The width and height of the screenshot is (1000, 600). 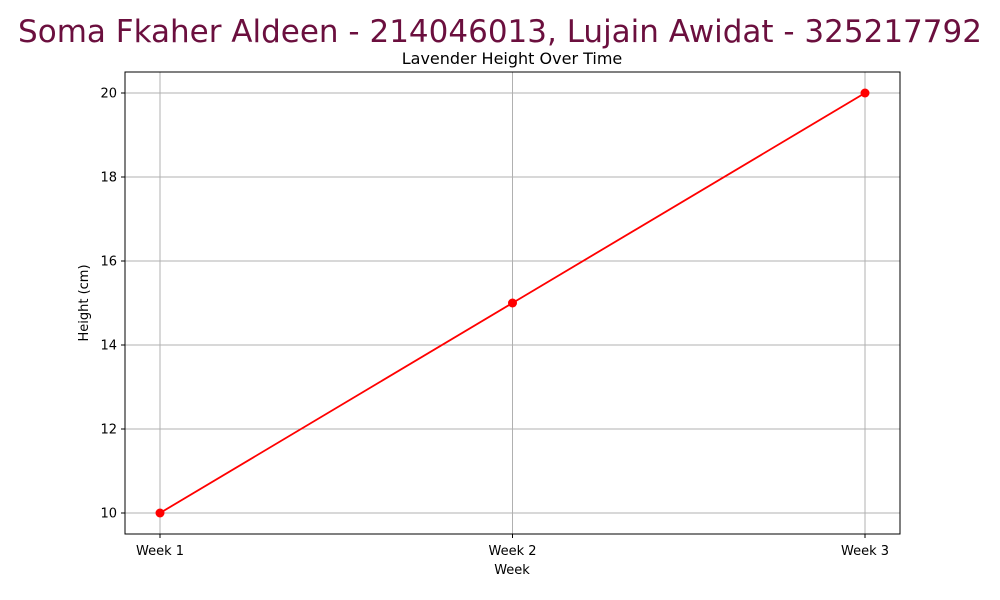 What do you see at coordinates (512, 551) in the screenshot?
I see `x-tick-label: Week 2` at bounding box center [512, 551].